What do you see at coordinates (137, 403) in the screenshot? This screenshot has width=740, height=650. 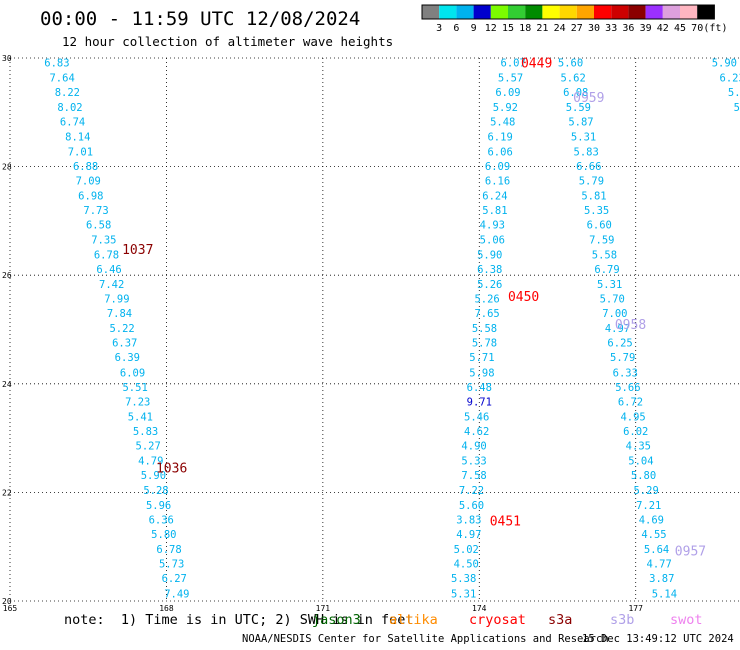 I see `wave-height-label: 7.23` at bounding box center [137, 403].